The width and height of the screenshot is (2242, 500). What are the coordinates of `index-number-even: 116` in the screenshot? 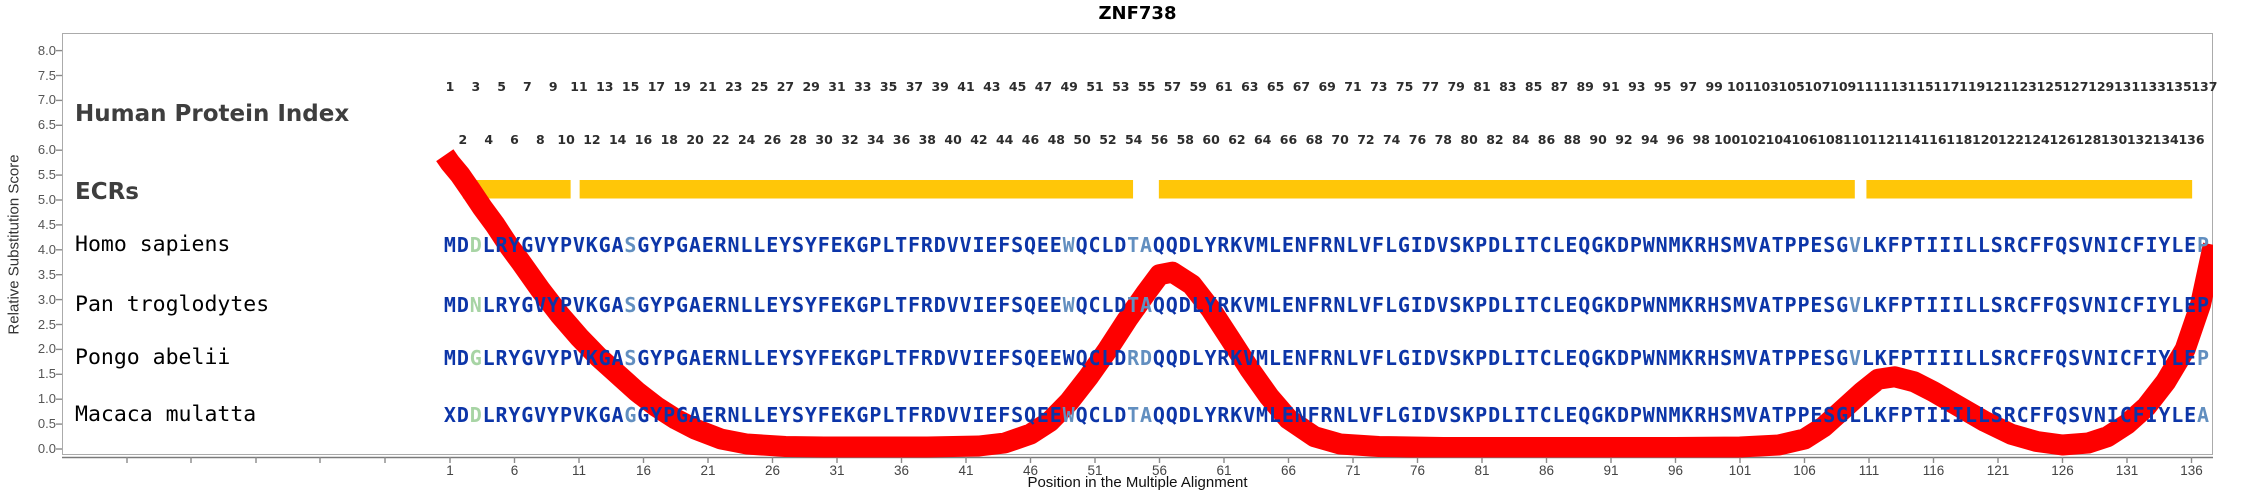 It's located at (1933, 139).